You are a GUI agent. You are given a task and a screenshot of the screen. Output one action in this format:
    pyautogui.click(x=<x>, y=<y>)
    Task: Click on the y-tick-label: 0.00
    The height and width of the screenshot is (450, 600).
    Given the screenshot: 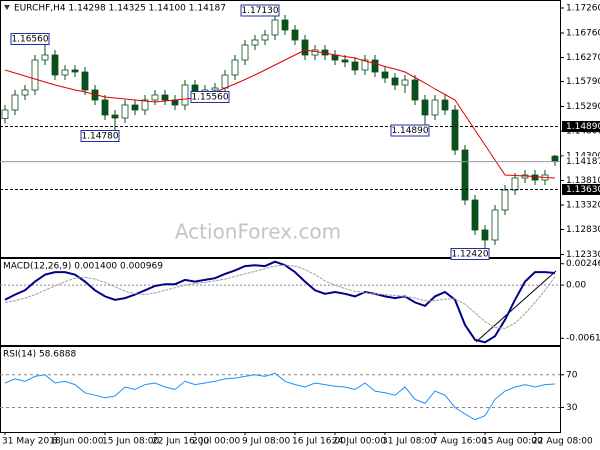 What is the action you would take?
    pyautogui.click(x=576, y=286)
    